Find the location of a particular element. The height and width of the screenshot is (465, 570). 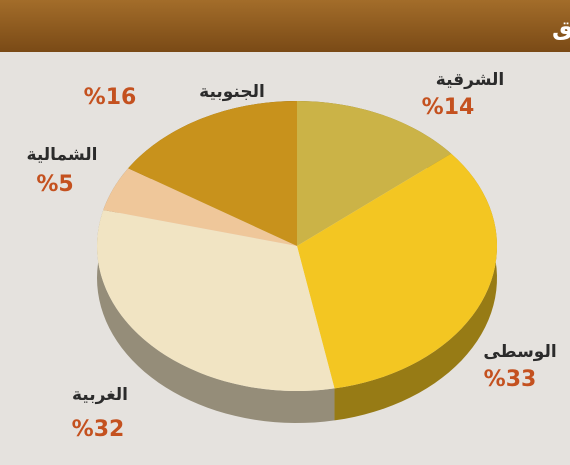

value-label: %16 is located at coordinates (110, 97).